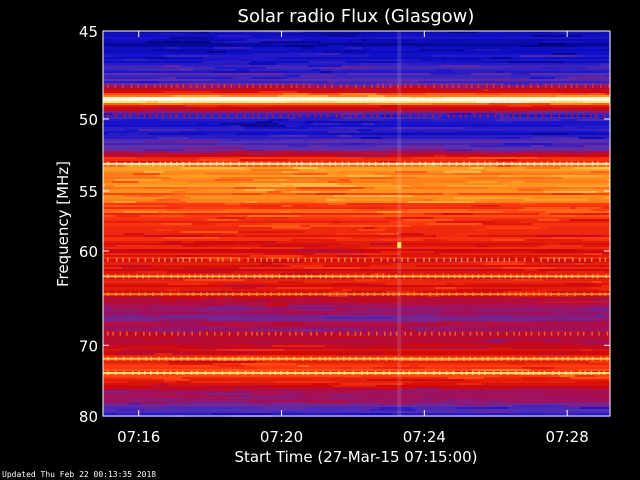 This screenshot has width=640, height=480. I want to click on y-tick-label: 80, so click(88, 417).